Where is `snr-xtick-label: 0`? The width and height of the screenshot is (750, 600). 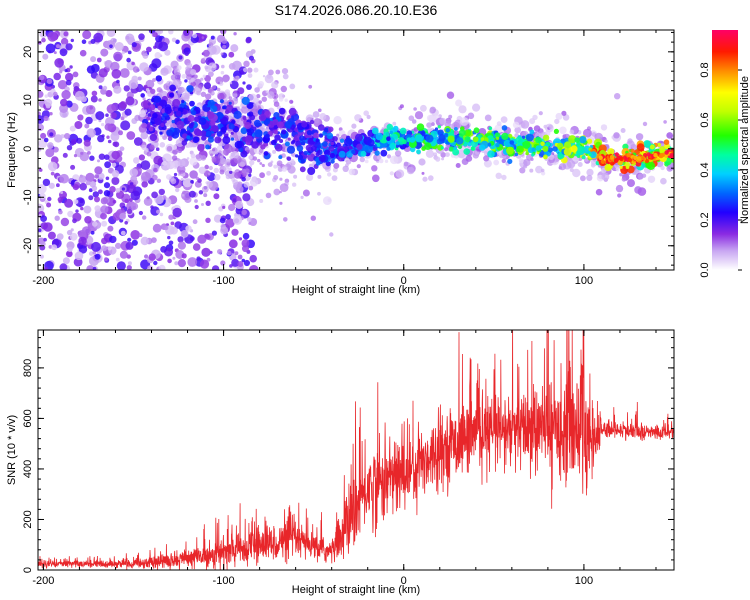
snr-xtick-label: 0 is located at coordinates (404, 581).